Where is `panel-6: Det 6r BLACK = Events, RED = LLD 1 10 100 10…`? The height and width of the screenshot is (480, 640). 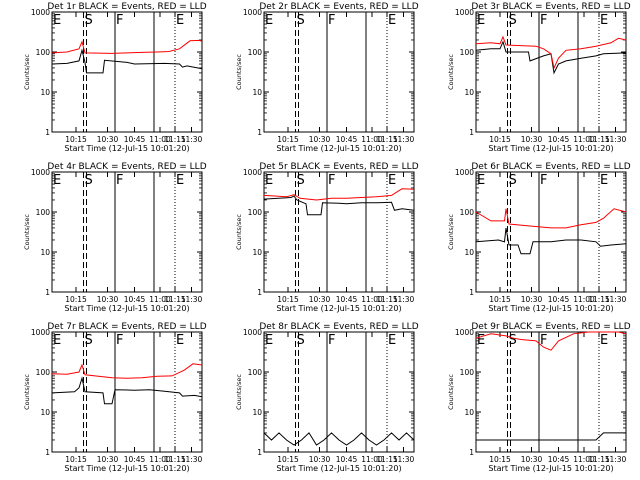
panel-6: Det 6r BLACK = Events, RED = LLD 1 10 100 10… is located at coordinates (539, 237).